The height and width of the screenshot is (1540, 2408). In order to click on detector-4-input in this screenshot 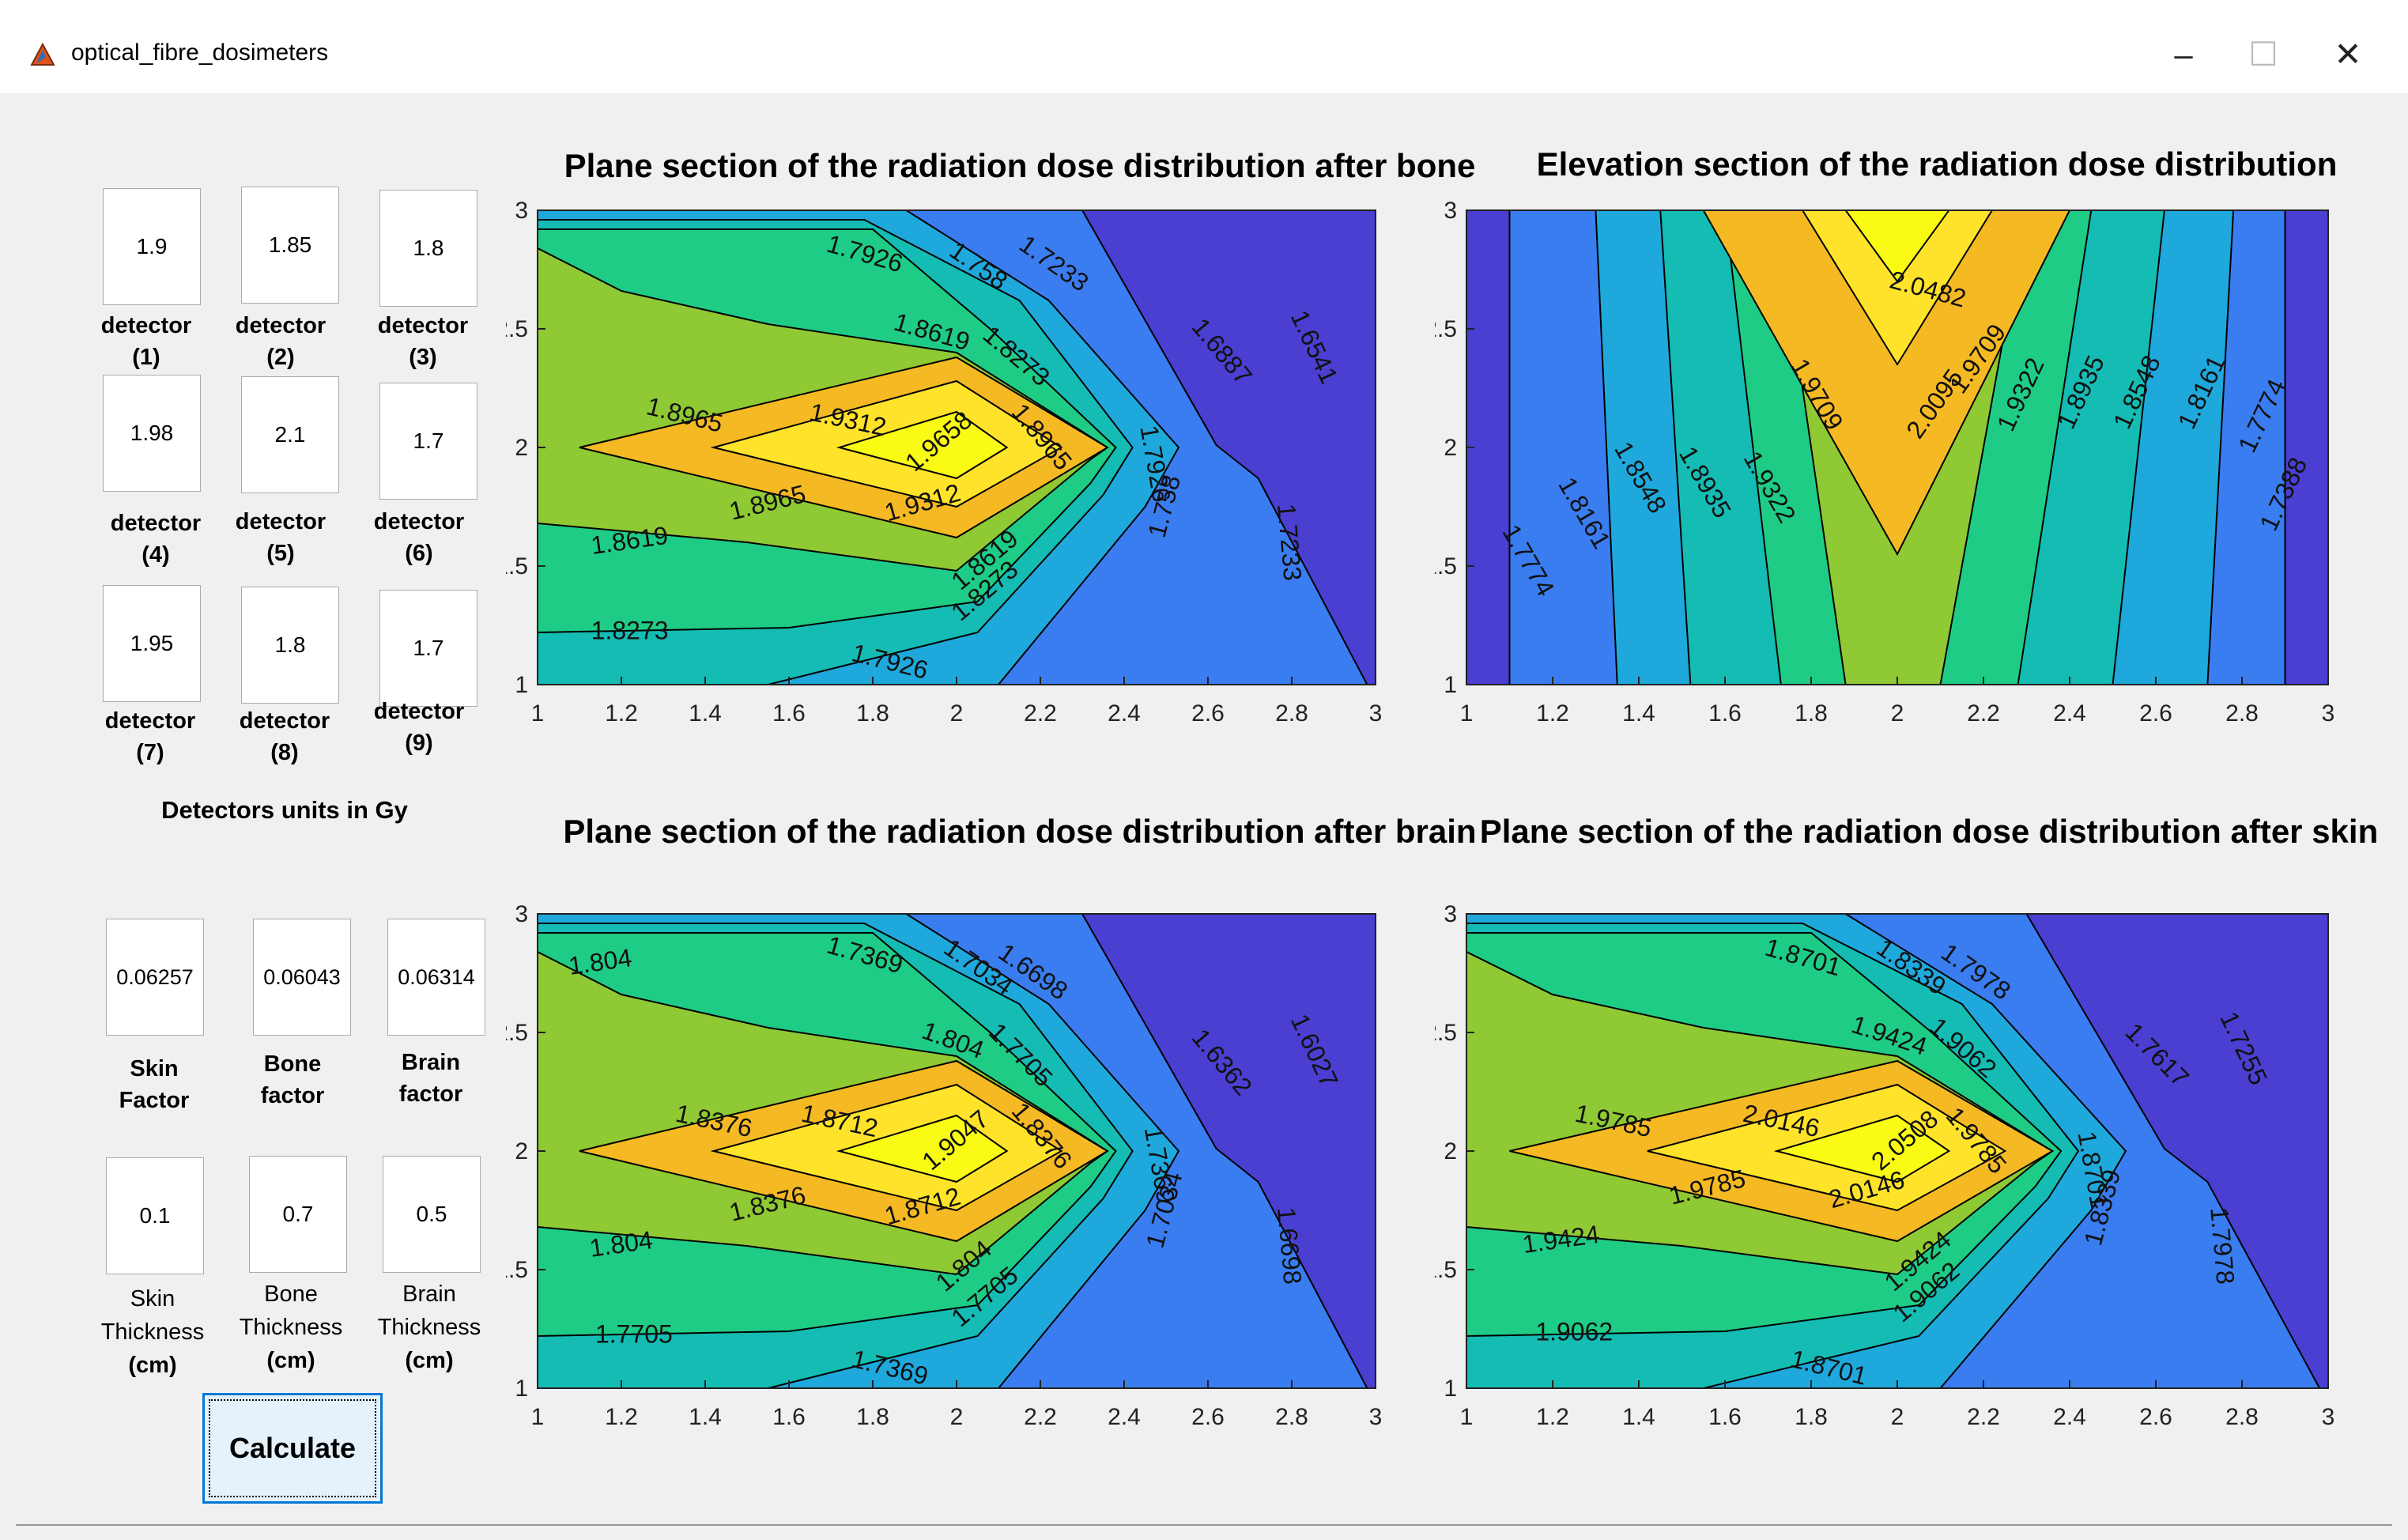, I will do `click(152, 433)`.